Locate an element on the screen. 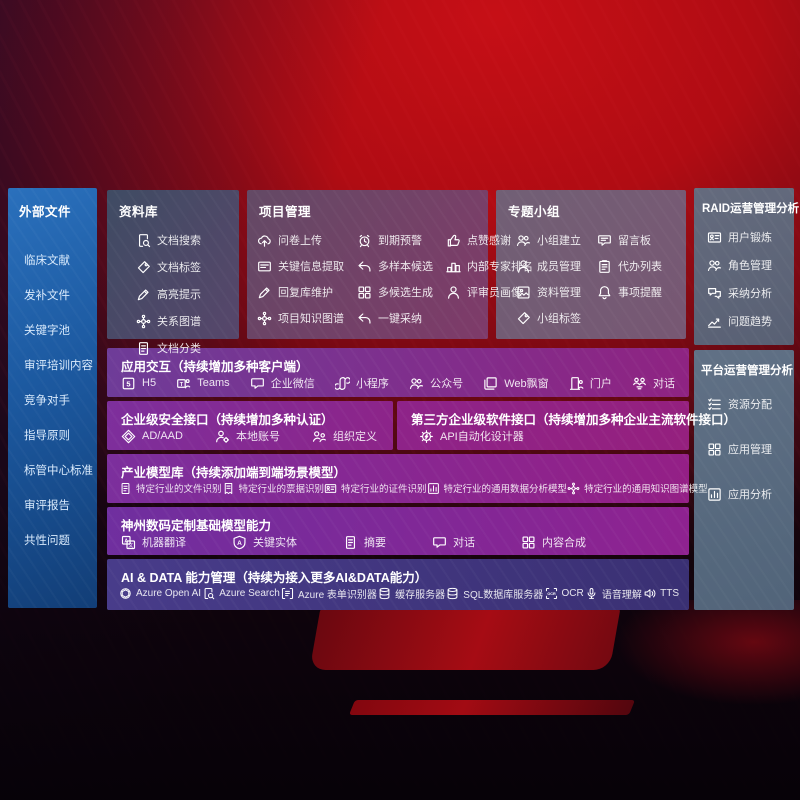 This screenshot has width=800, height=800. feature-item: 公众号 is located at coordinates (436, 383).